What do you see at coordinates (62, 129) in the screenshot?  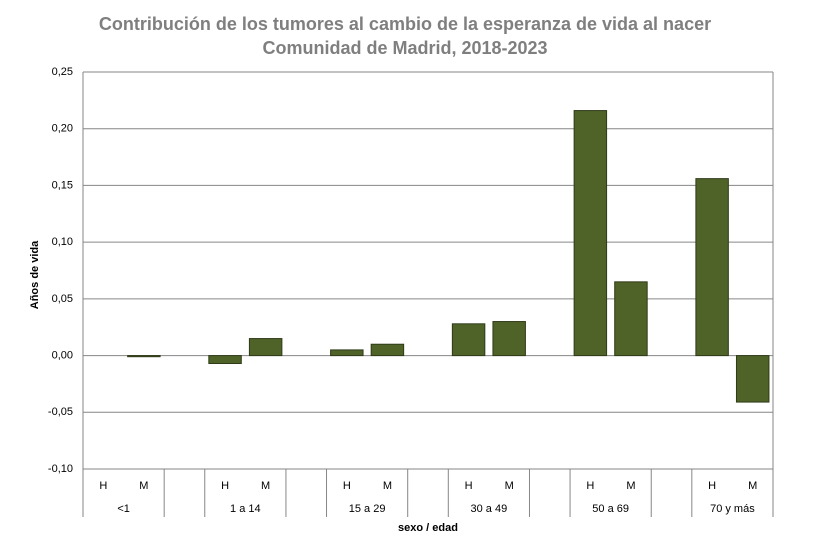 I see `y-tick-label: 0,20` at bounding box center [62, 129].